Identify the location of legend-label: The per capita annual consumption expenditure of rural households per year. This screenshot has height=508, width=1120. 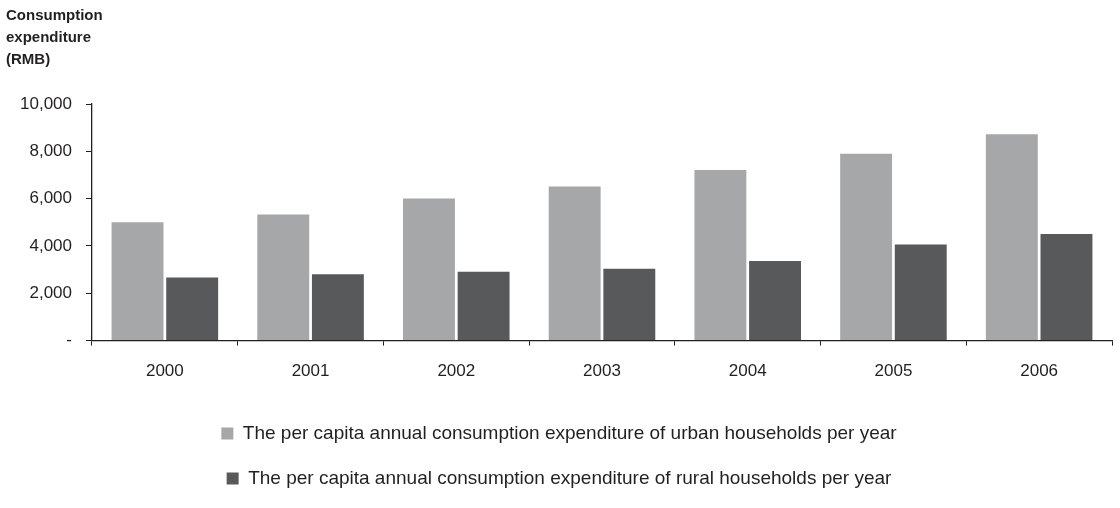
(570, 477).